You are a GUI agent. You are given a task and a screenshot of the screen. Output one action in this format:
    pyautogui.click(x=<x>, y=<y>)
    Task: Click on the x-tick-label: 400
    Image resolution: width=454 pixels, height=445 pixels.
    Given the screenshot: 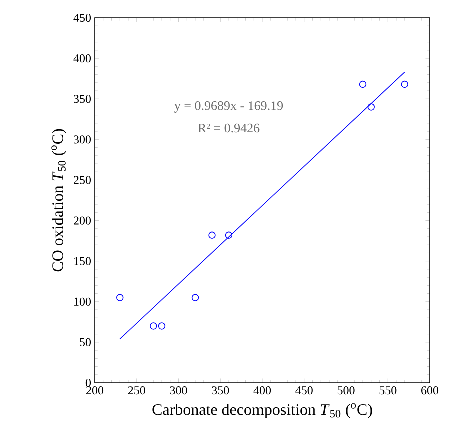 What is the action you would take?
    pyautogui.click(x=263, y=390)
    